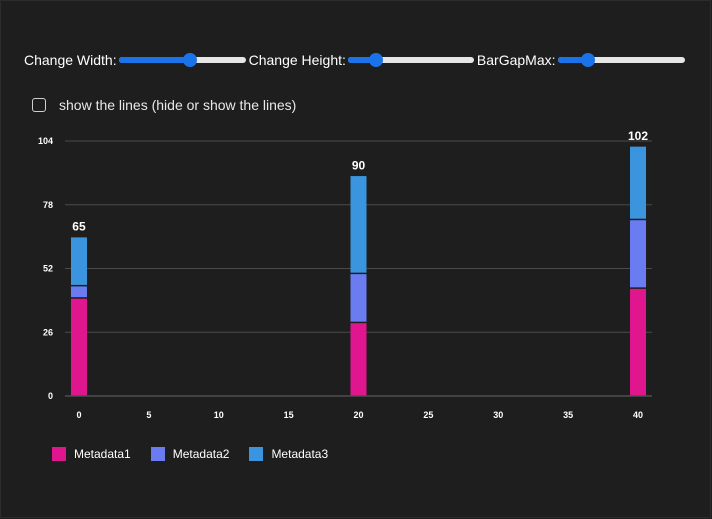 The image size is (712, 519). What do you see at coordinates (638, 415) in the screenshot?
I see `x-tick-label: 40` at bounding box center [638, 415].